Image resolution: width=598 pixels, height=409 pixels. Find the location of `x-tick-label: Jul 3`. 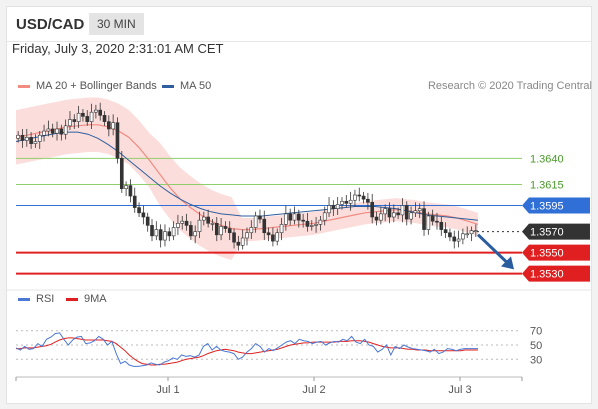

x-tick-label: Jul 3 is located at coordinates (459, 390).